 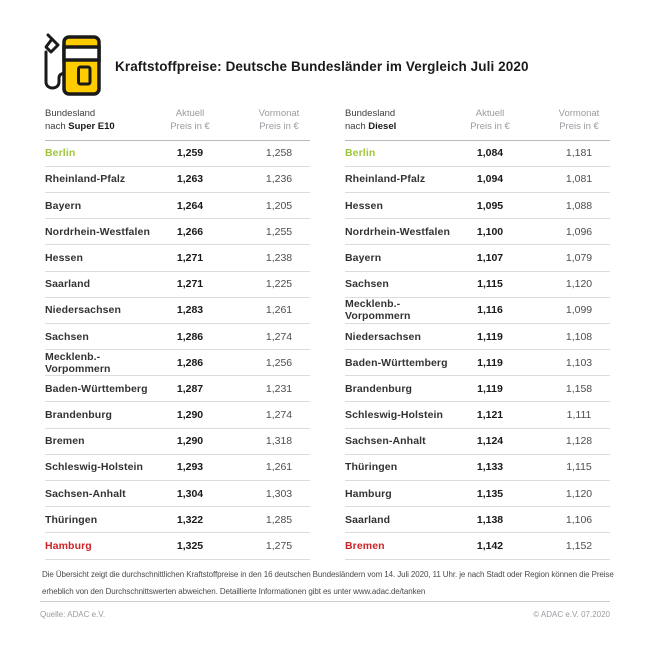 I want to click on table-row: Niedersachsen 1,119 1,108, so click(x=477, y=337).